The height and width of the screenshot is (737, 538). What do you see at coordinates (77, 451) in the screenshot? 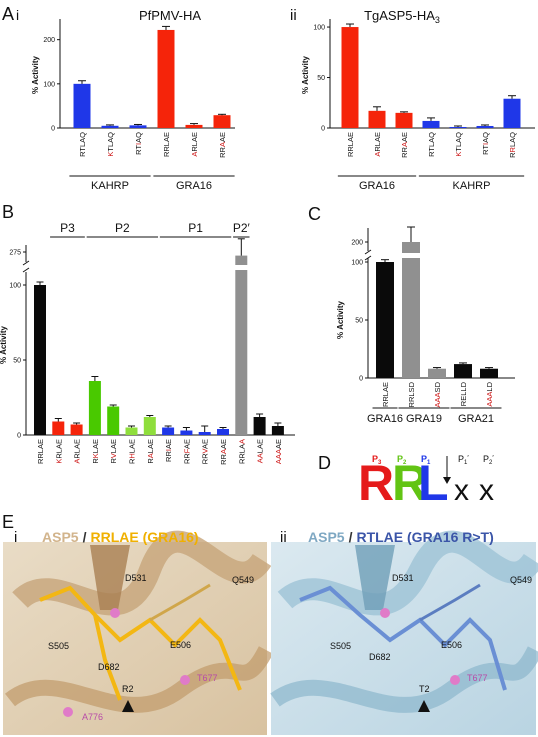
I see `chart-b-category-label: ARLAE` at bounding box center [77, 451].